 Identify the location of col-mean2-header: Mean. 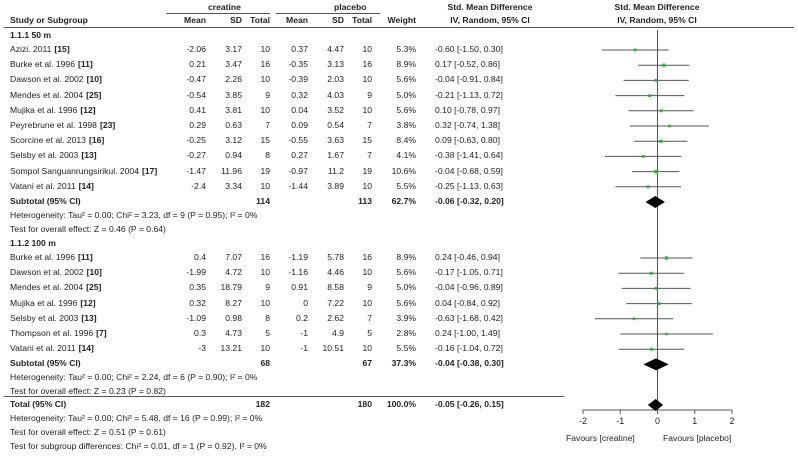
(297, 20).